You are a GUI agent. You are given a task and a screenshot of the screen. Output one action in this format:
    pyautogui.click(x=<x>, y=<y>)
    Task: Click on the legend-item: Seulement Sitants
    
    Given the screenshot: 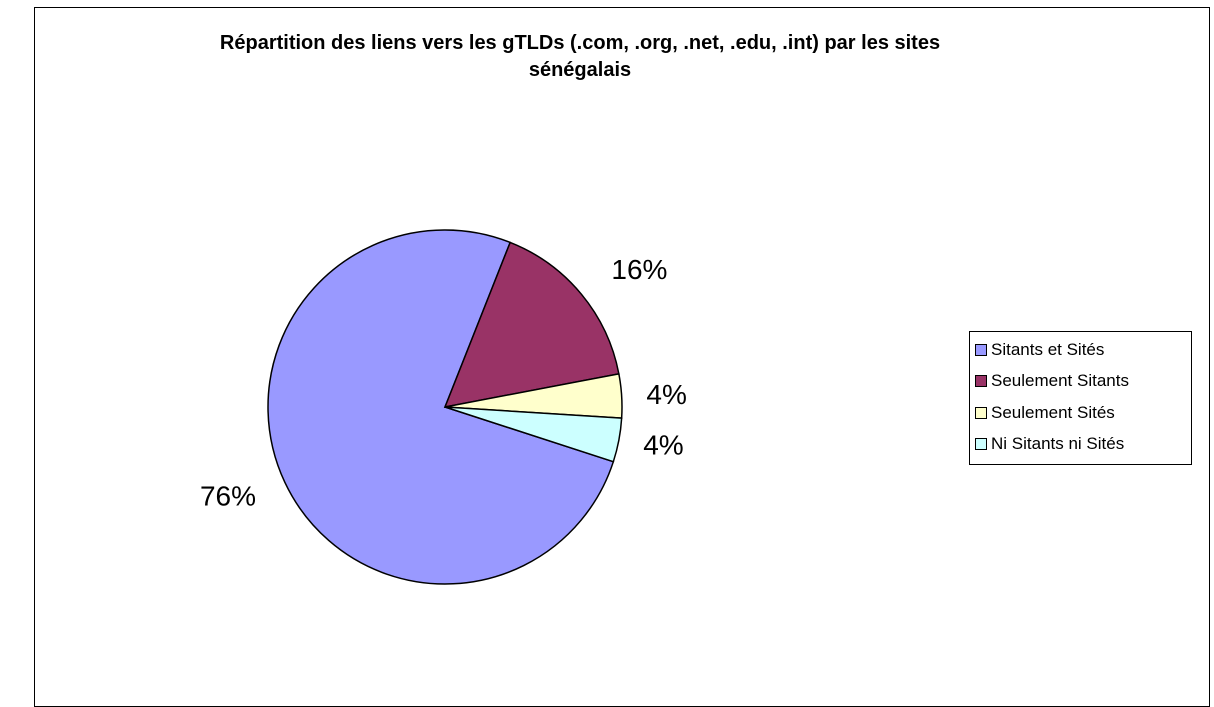 What is the action you would take?
    pyautogui.click(x=1083, y=382)
    